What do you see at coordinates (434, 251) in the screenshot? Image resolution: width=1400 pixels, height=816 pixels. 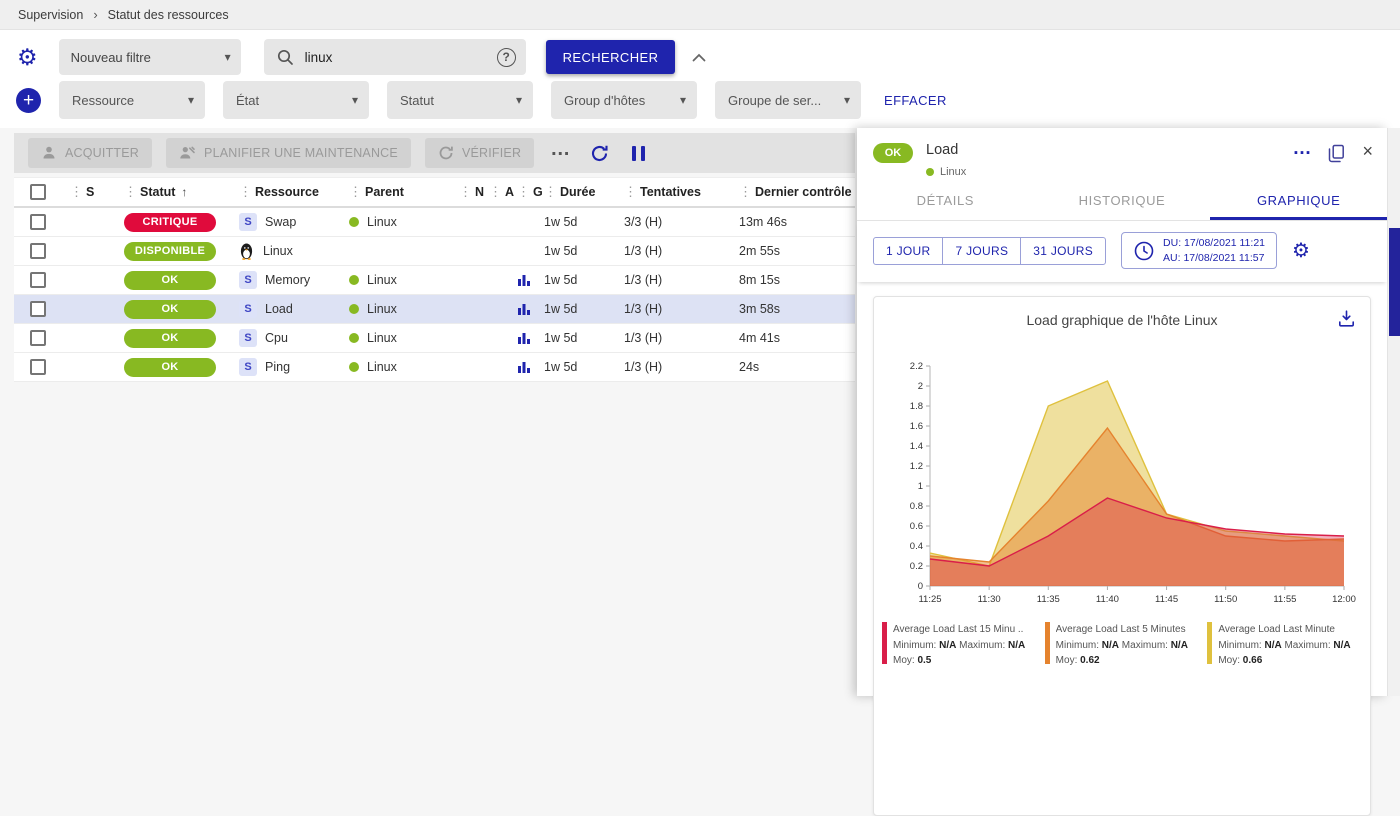 I see `table-row-linux: DISPONIBLE Linux 1w 5d 1/3 (H) 2m 55s` at bounding box center [434, 251].